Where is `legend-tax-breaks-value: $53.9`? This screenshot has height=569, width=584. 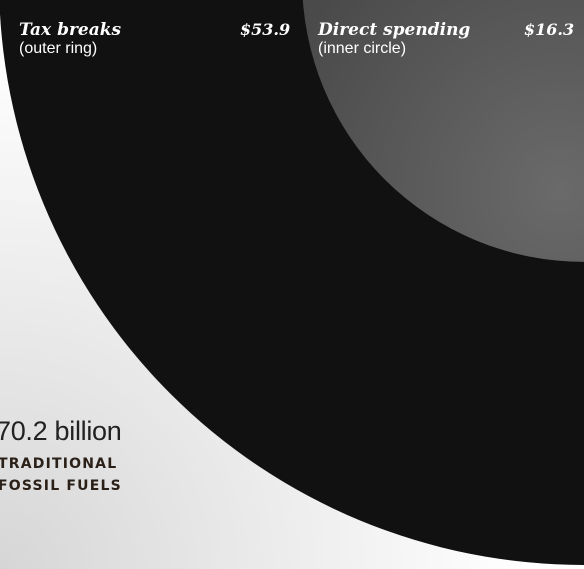
legend-tax-breaks-value: $53.9 is located at coordinates (265, 29).